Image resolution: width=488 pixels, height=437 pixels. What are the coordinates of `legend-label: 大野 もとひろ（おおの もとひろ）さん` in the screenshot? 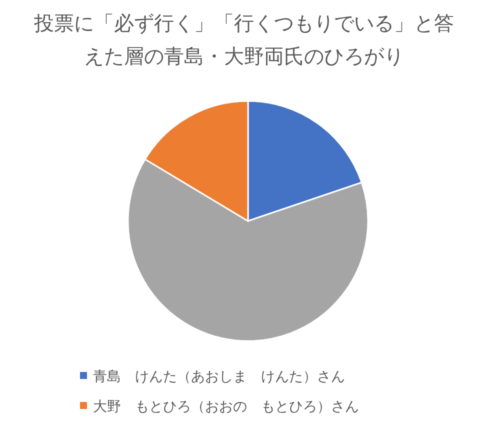 It's located at (226, 407).